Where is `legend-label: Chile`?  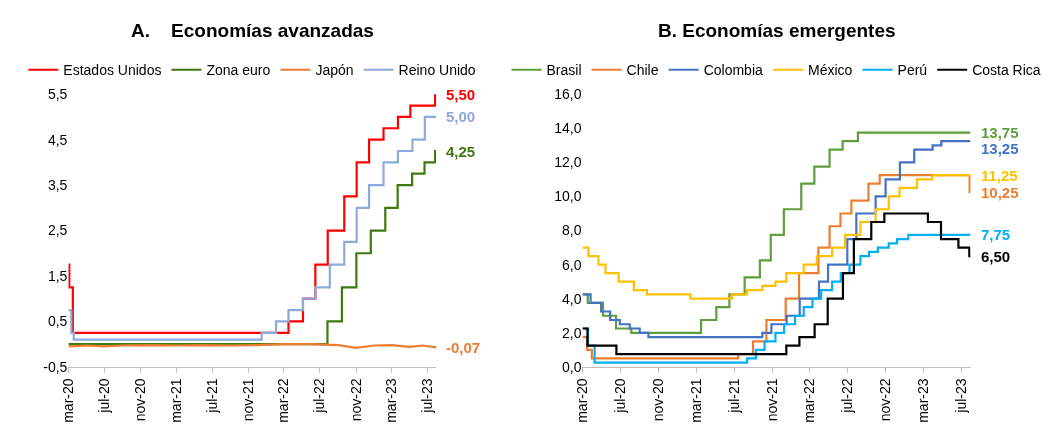 legend-label: Chile is located at coordinates (642, 70).